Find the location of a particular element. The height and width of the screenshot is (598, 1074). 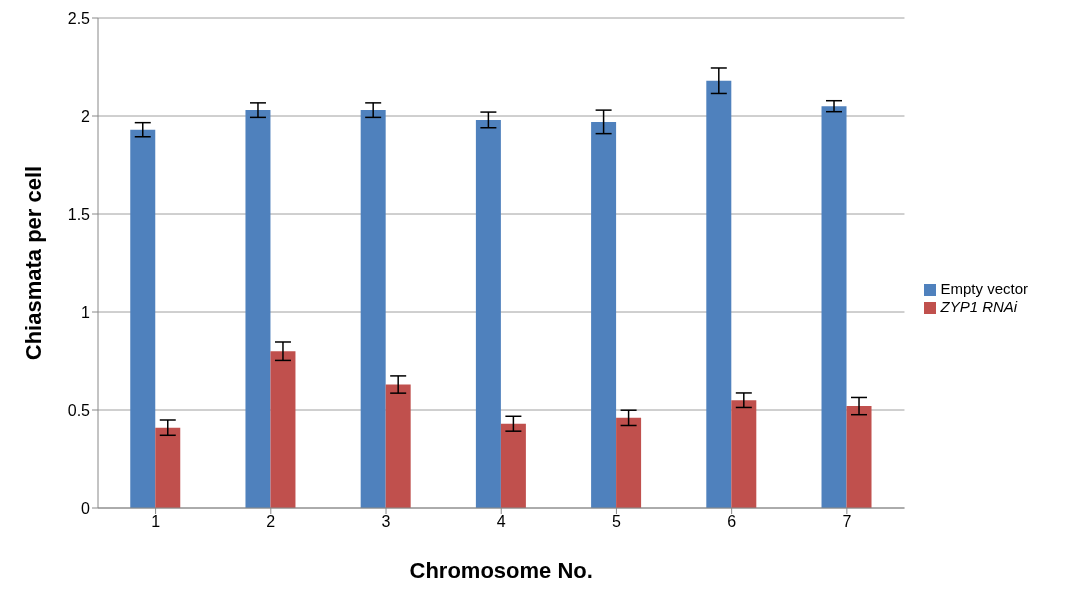

x-axis-title: Chromosome No. is located at coordinates (501, 570).